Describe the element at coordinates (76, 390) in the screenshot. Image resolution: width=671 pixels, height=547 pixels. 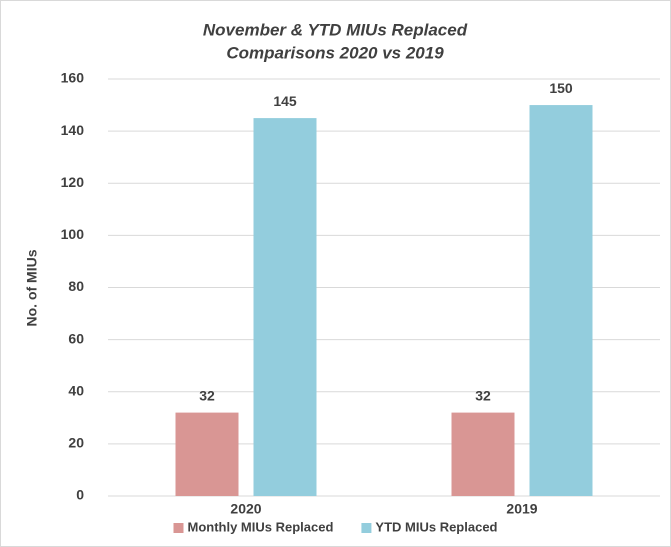
I see `y-tick-label: 40` at that location.